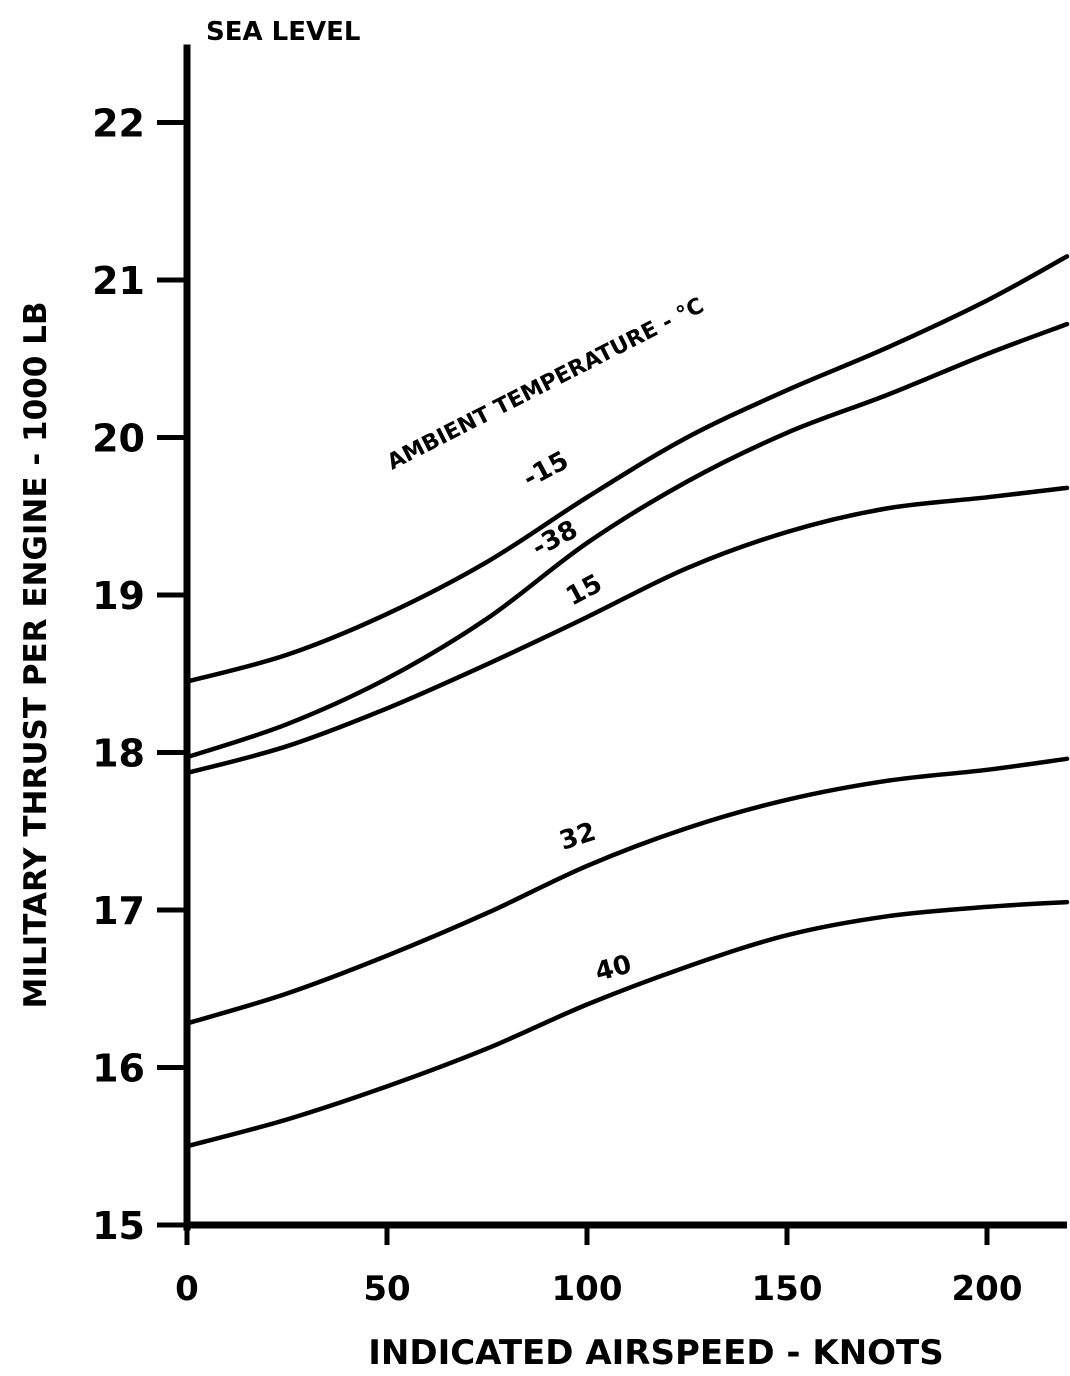 The height and width of the screenshot is (1376, 1070). I want to click on x-tick-label-50: 50, so click(386, 1289).